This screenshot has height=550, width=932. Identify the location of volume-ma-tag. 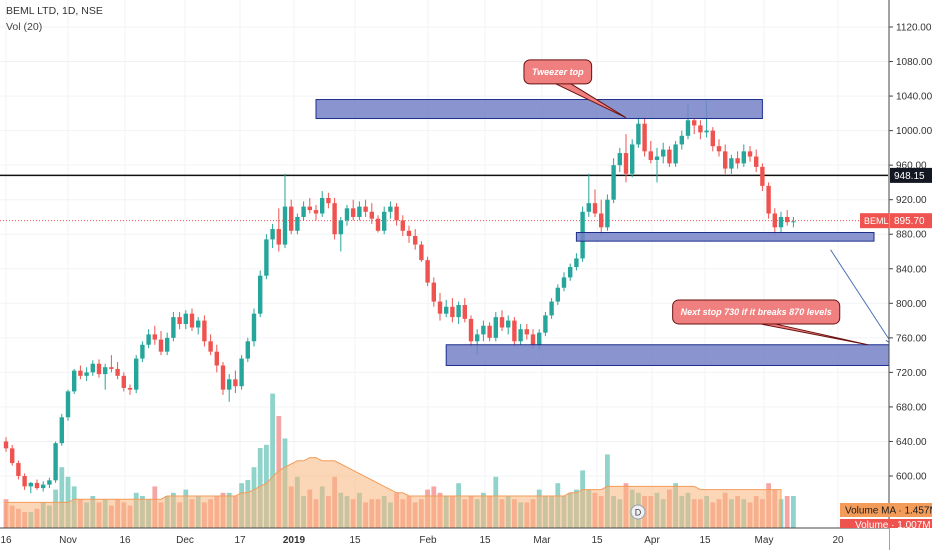
(886, 510).